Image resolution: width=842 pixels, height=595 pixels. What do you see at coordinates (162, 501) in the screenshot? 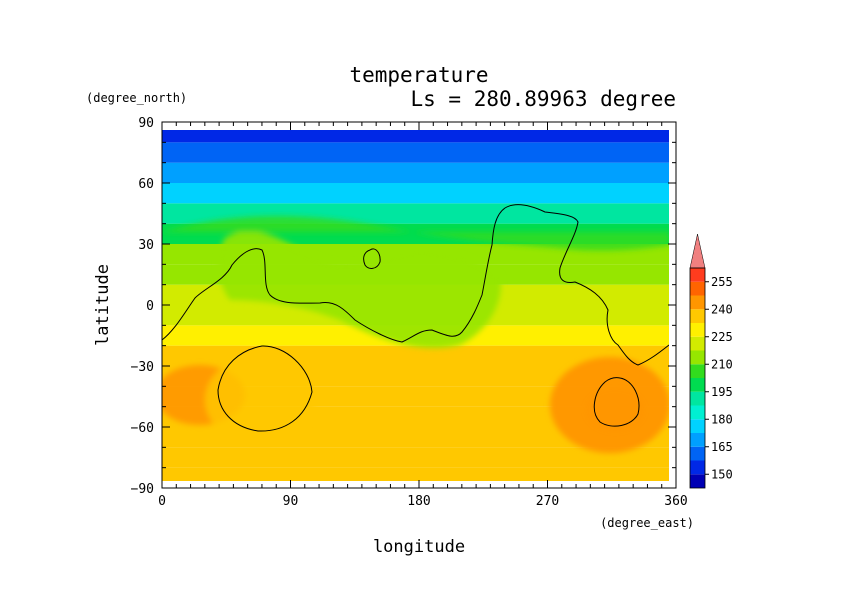
I see `x-tick-label: 0` at bounding box center [162, 501].